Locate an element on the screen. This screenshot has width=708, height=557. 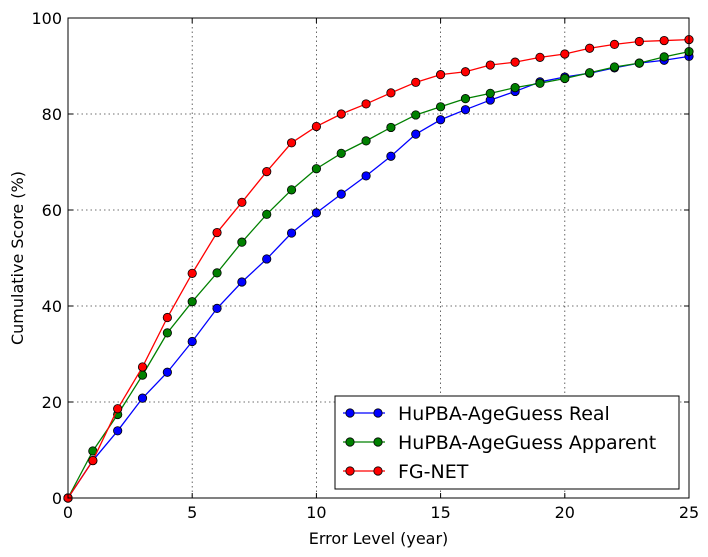
legend-item: HuPBA-AgeGuess Real is located at coordinates (476, 414).